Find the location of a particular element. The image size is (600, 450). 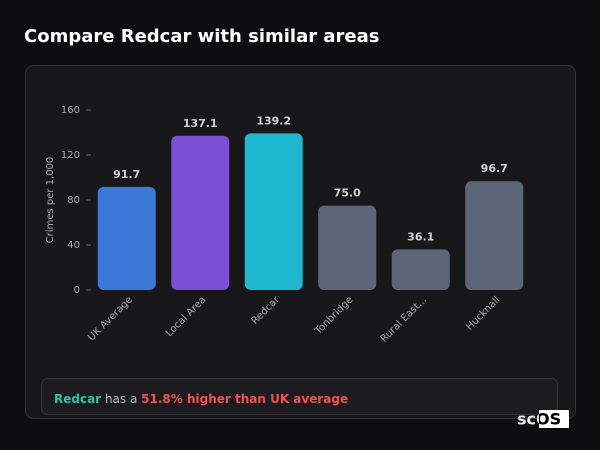

y-axis-label: Crimes per 1,000 is located at coordinates (50, 200).